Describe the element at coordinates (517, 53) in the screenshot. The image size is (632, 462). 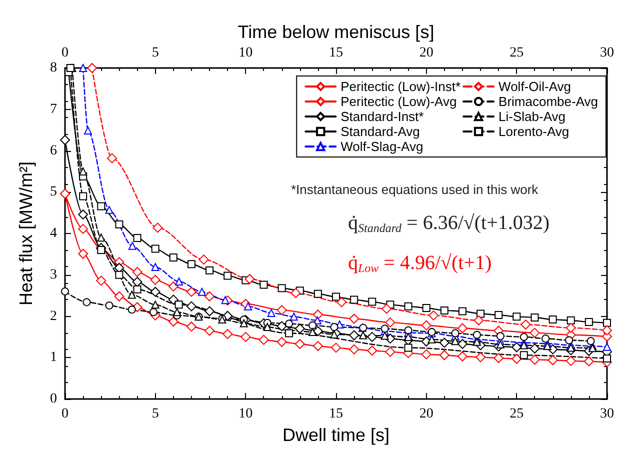
I see `x2-tick-label: 25` at that location.